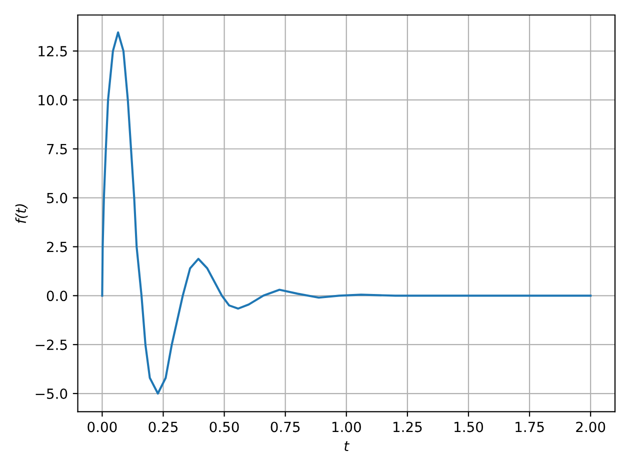  I want to click on x-tick-label: 0.50, so click(224, 427).